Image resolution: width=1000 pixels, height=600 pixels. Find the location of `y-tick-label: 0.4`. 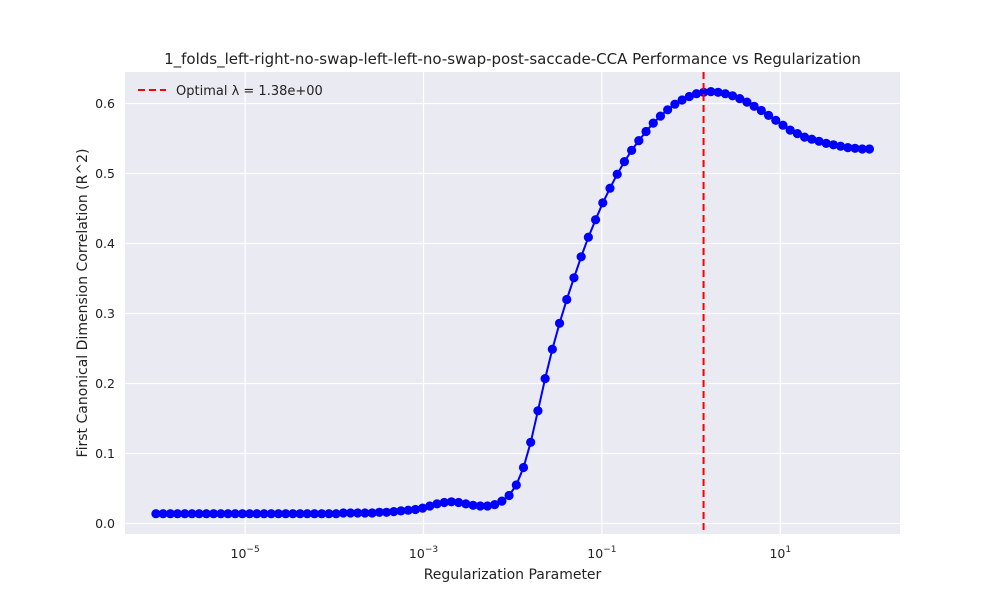

y-tick-label: 0.4 is located at coordinates (105, 243).